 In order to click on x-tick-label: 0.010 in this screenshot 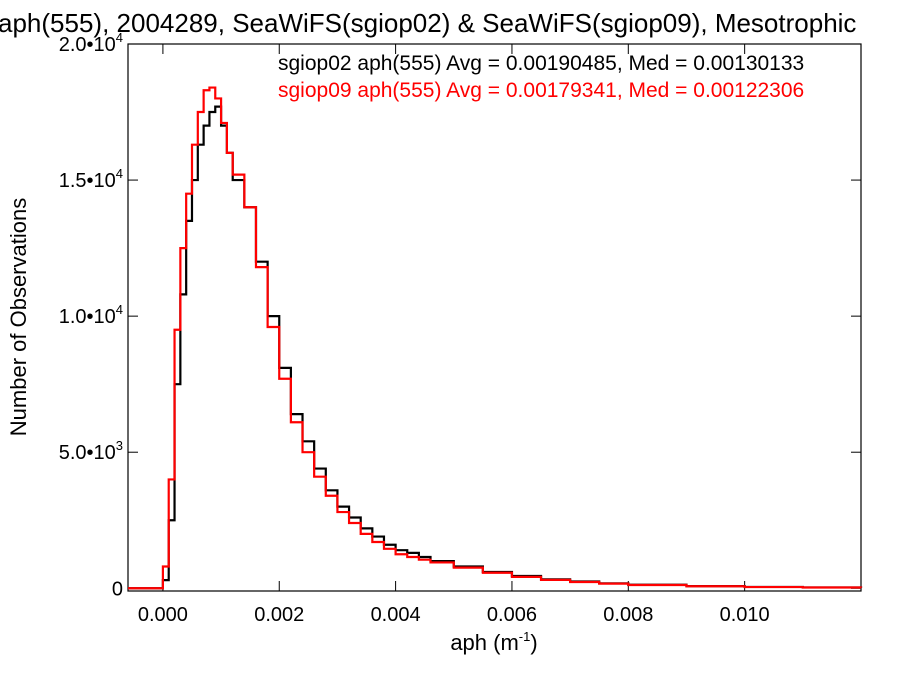, I will do `click(745, 615)`.